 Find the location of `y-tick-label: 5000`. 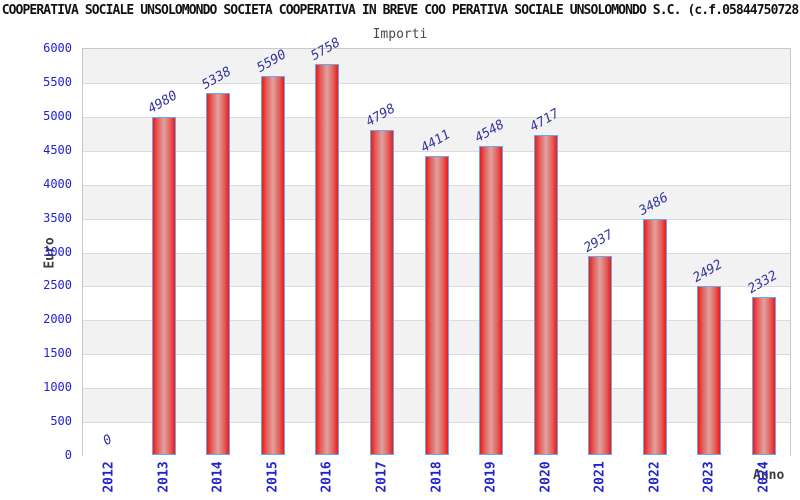

y-tick-label: 5000 is located at coordinates (57, 115).